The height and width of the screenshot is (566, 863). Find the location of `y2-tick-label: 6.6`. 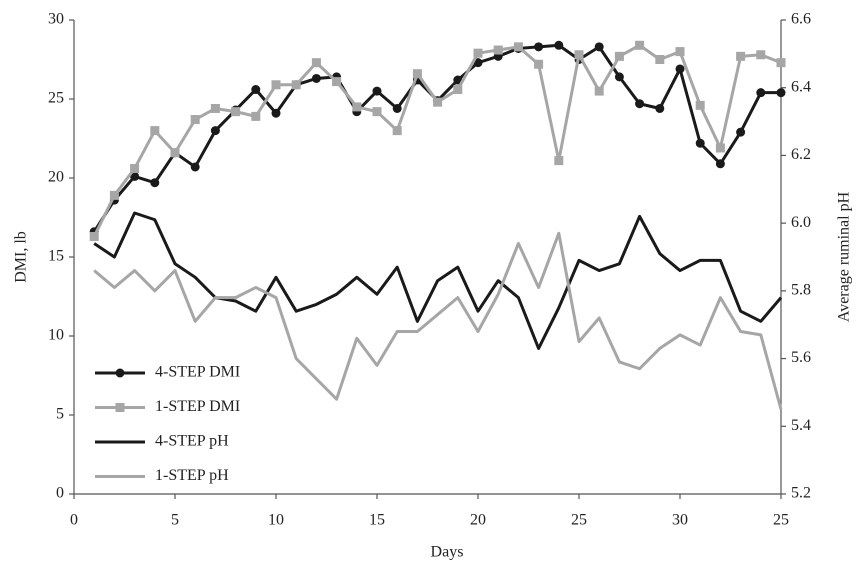

y2-tick-label: 6.6 is located at coordinates (801, 19).